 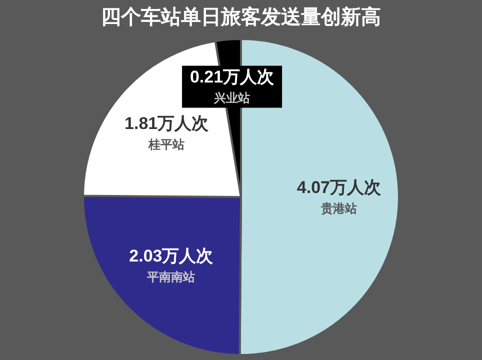 What do you see at coordinates (166, 145) in the screenshot?
I see `slice-label: 桂平站` at bounding box center [166, 145].